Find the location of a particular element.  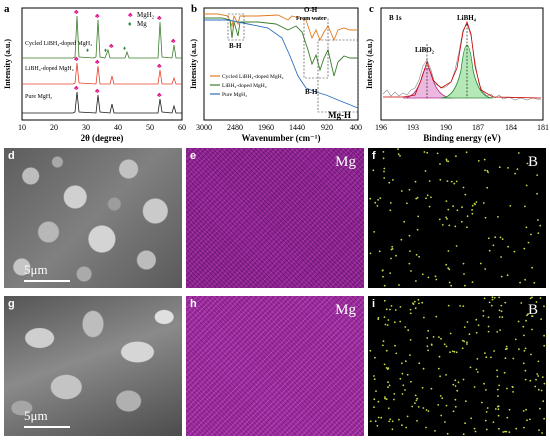

ftir-mgh-box is located at coordinates (338, 76).